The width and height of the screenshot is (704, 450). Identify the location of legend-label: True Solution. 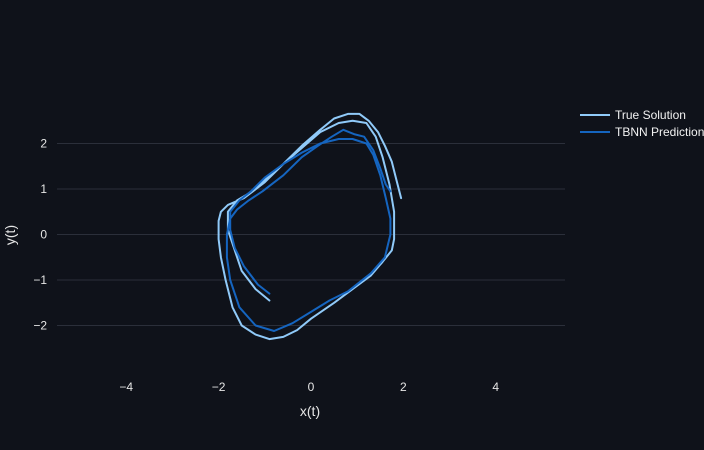
(650, 115).